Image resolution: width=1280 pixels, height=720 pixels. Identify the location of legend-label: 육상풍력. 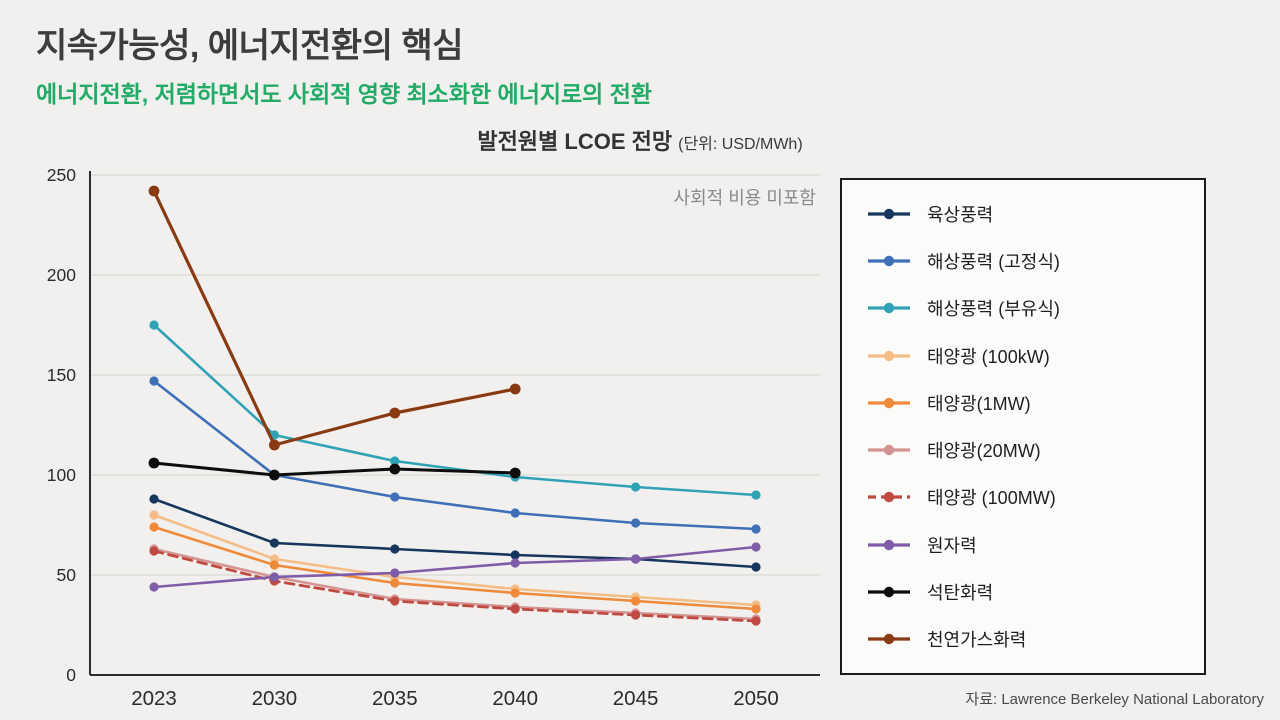
(960, 214).